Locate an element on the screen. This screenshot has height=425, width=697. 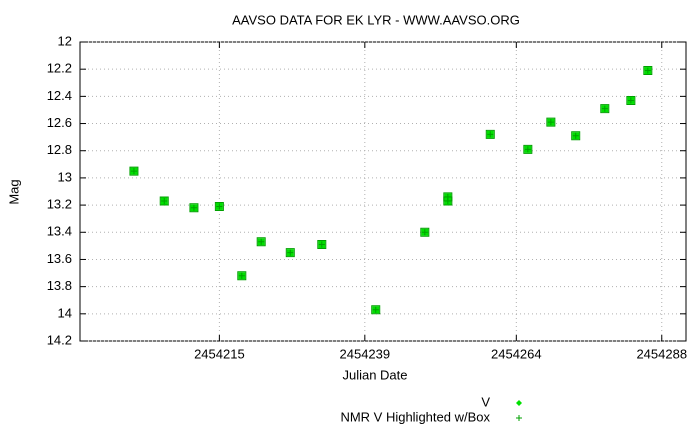
y-tick-label: 13.6 is located at coordinates (59, 258).